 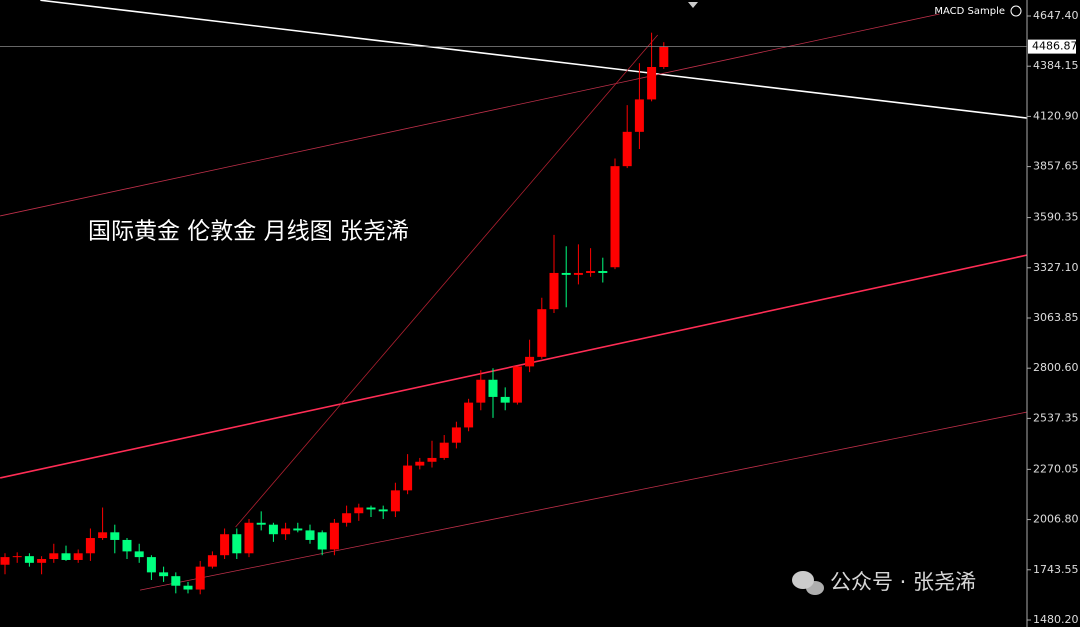 I want to click on y-tick-label: 4384.15, so click(x=1056, y=65).